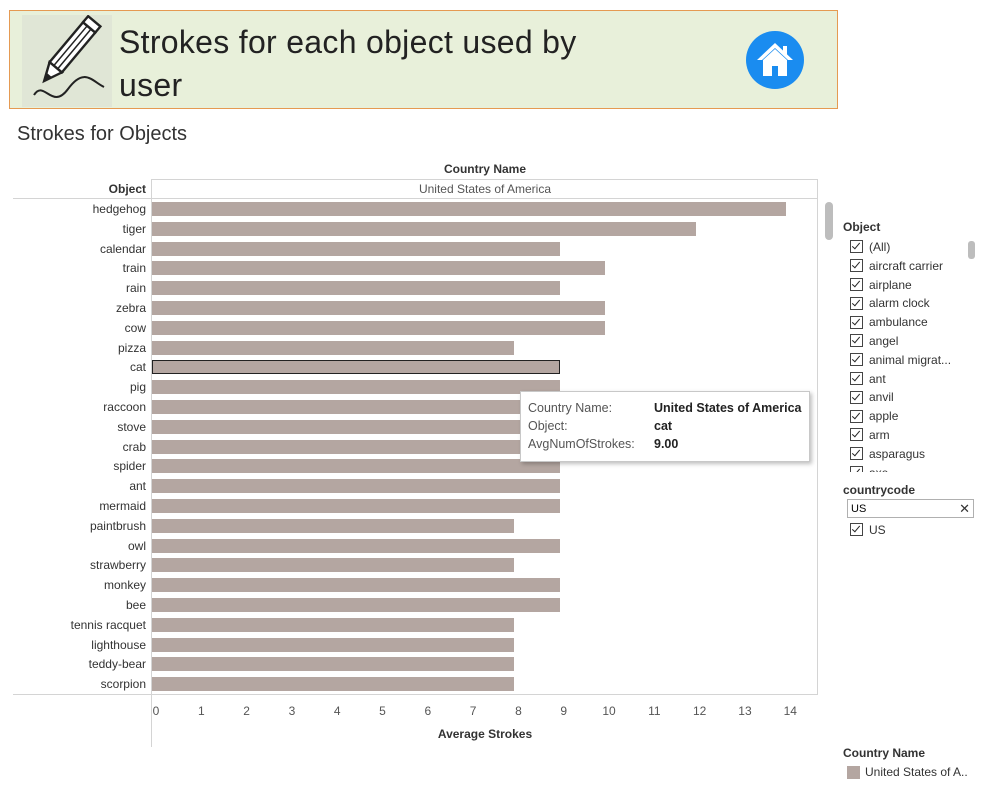 Image resolution: width=999 pixels, height=787 pixels. I want to click on dashboard-title-line1: Strokes for each object used by, so click(348, 42).